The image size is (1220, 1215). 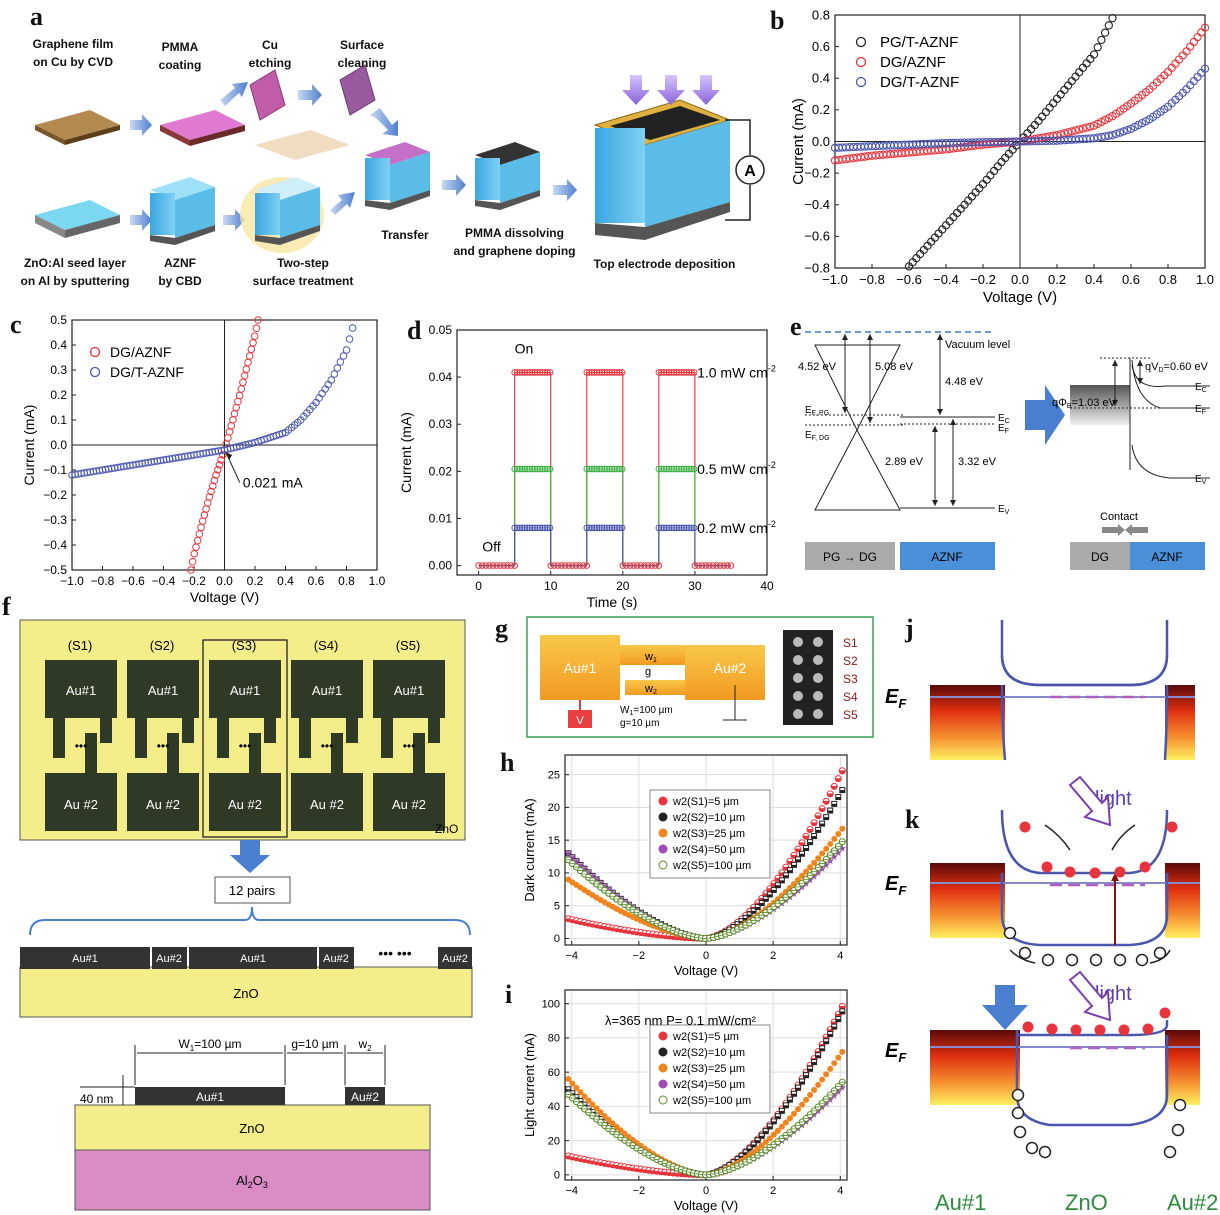 I want to click on y-tick-label: 0.03, so click(x=441, y=424).